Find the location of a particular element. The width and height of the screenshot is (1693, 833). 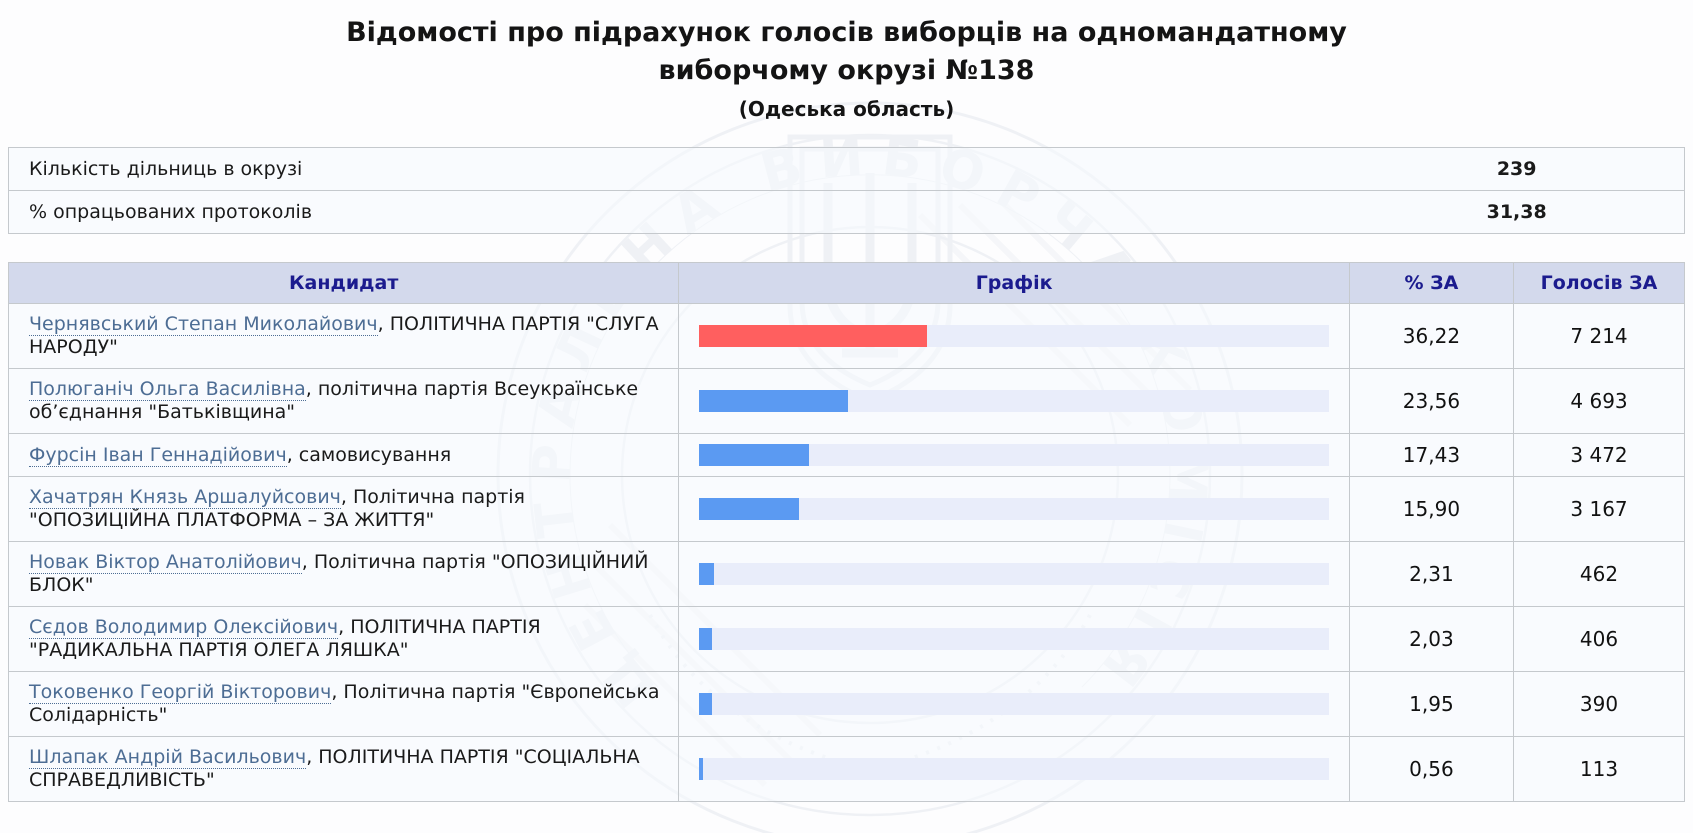

candidates-header-row: Кандидат Графік % ЗА Голосів ЗА is located at coordinates (846, 283).